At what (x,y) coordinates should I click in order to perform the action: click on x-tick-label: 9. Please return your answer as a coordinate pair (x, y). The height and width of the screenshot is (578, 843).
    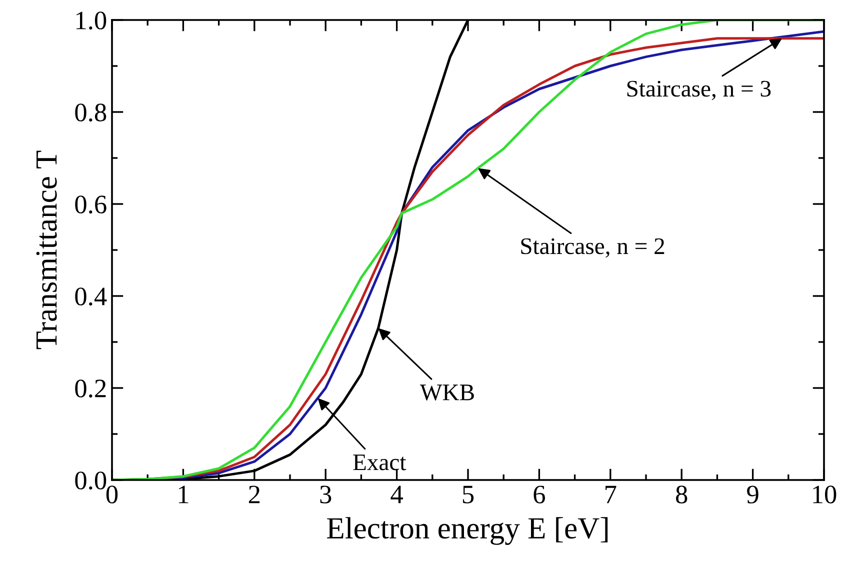
    Looking at the image, I should click on (752, 495).